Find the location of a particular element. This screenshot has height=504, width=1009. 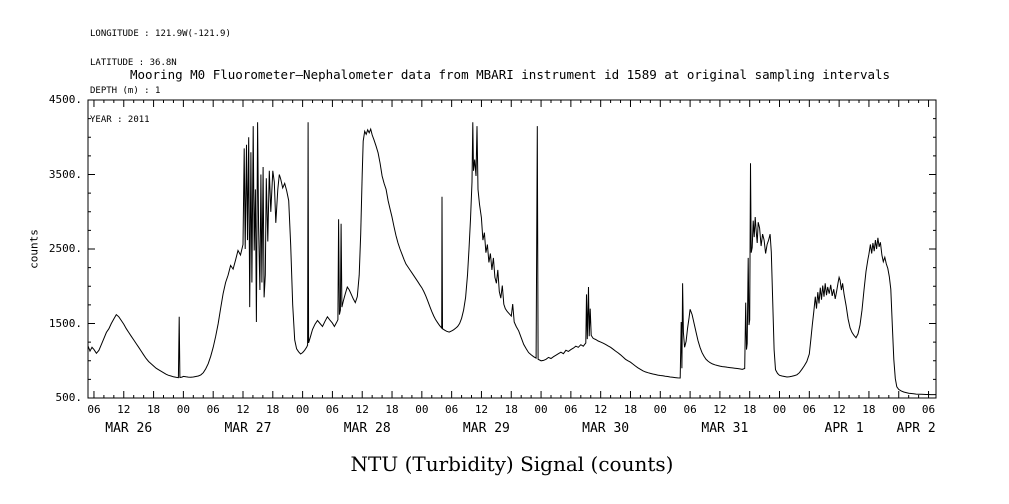

y-tick-label: 2500. is located at coordinates (65, 248).